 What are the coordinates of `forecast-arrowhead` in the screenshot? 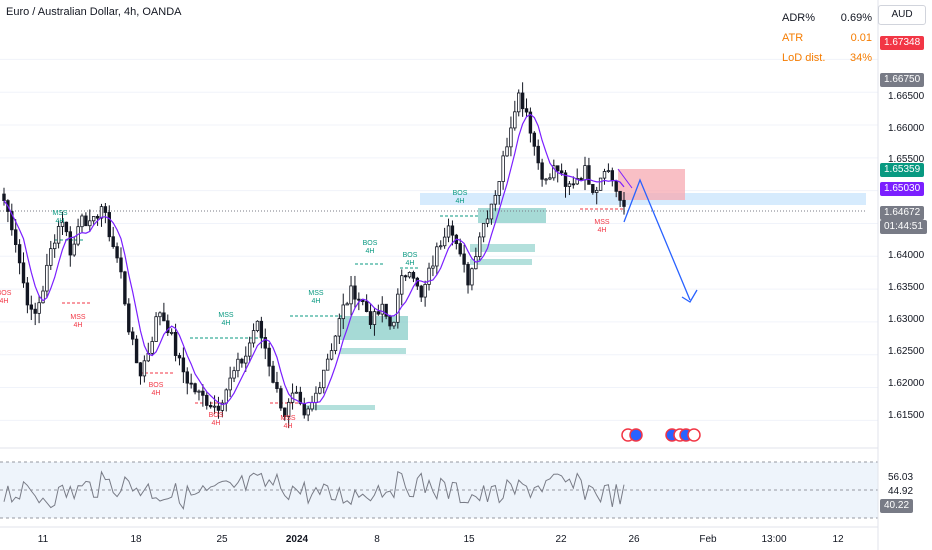 It's located at (689, 296).